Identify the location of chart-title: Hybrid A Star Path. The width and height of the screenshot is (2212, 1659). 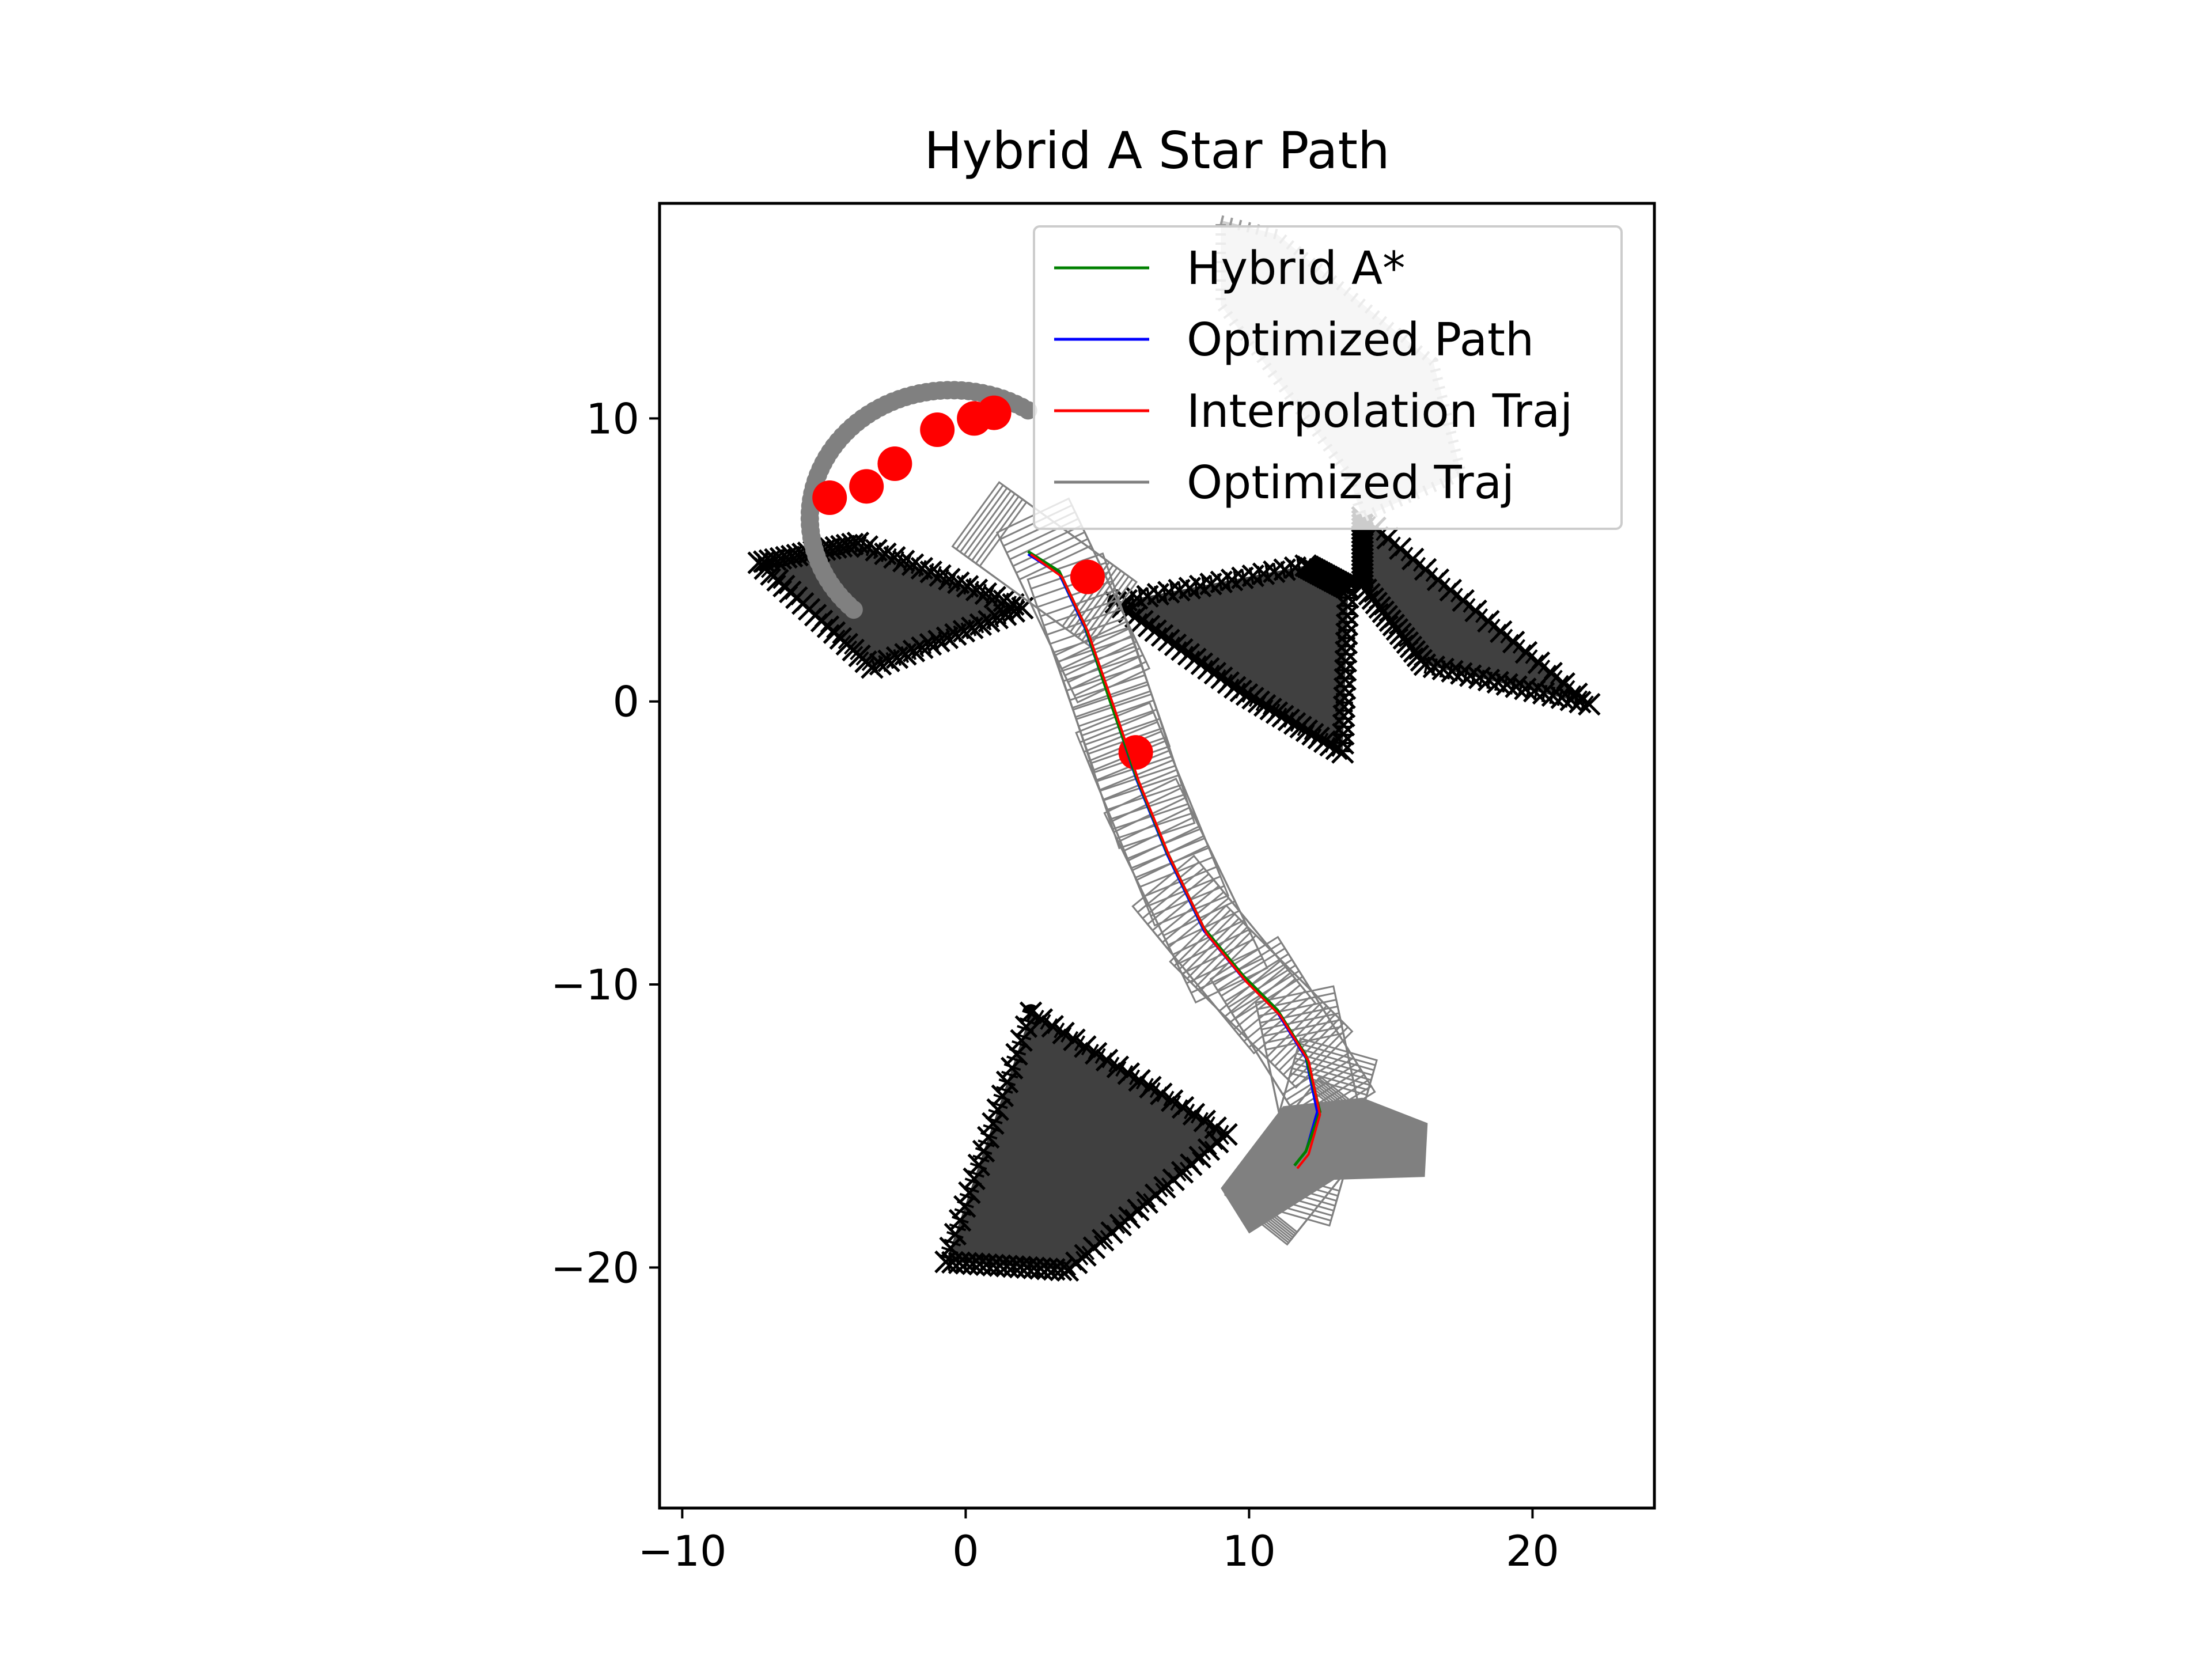
(1157, 150).